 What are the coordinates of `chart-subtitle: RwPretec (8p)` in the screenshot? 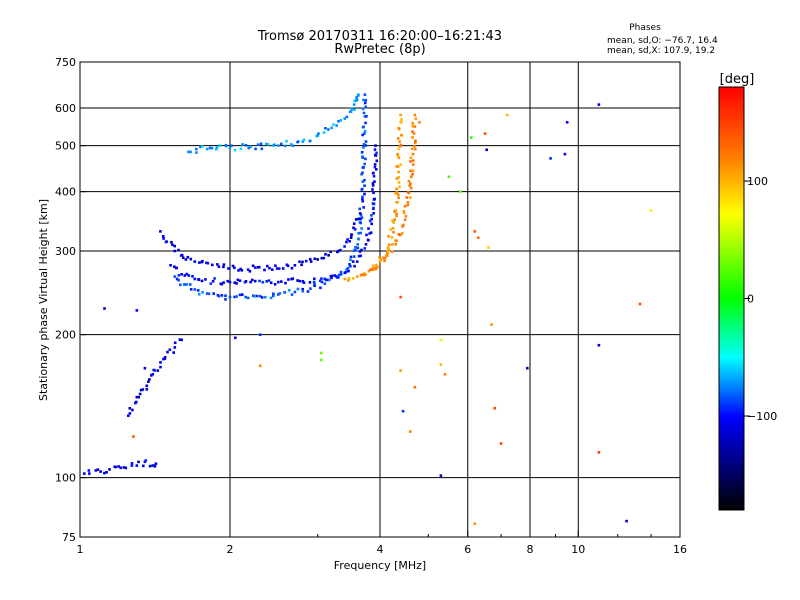 It's located at (379, 49).